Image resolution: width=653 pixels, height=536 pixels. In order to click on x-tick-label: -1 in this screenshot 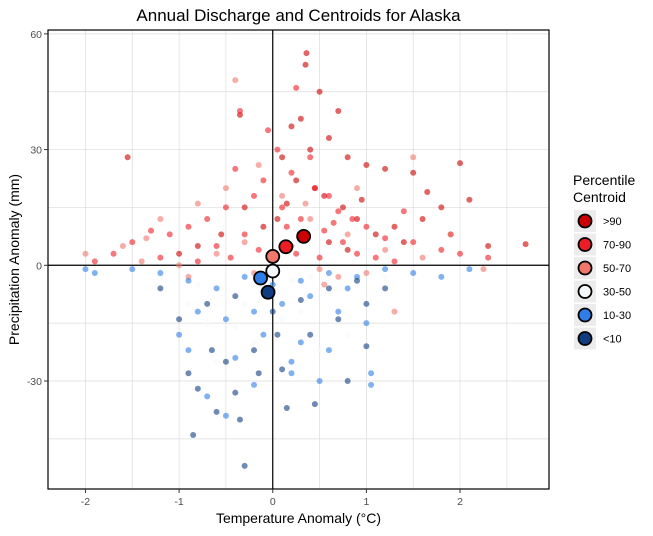, I will do `click(178, 502)`.